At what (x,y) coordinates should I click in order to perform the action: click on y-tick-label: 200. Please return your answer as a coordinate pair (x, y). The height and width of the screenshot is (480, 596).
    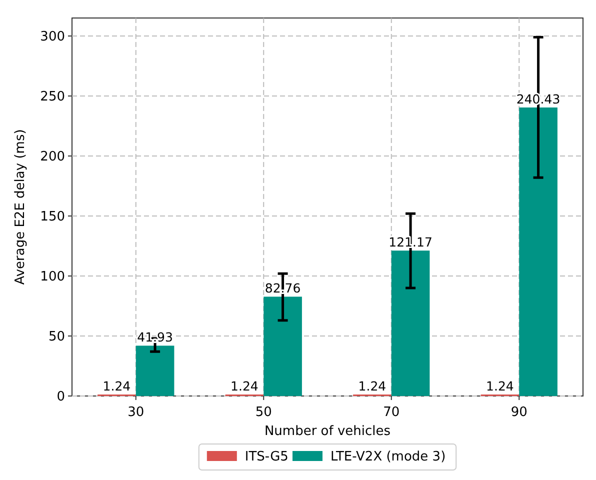
    Looking at the image, I should click on (52, 157).